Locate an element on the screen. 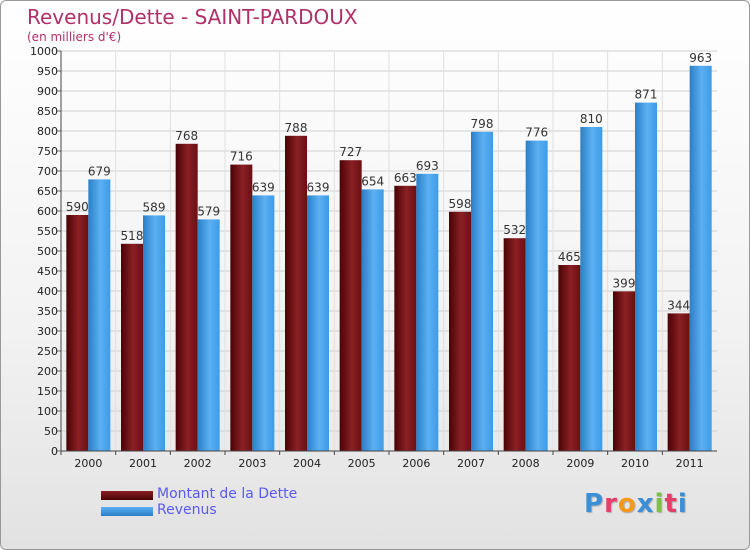  legend-swatch-dette is located at coordinates (127, 495).